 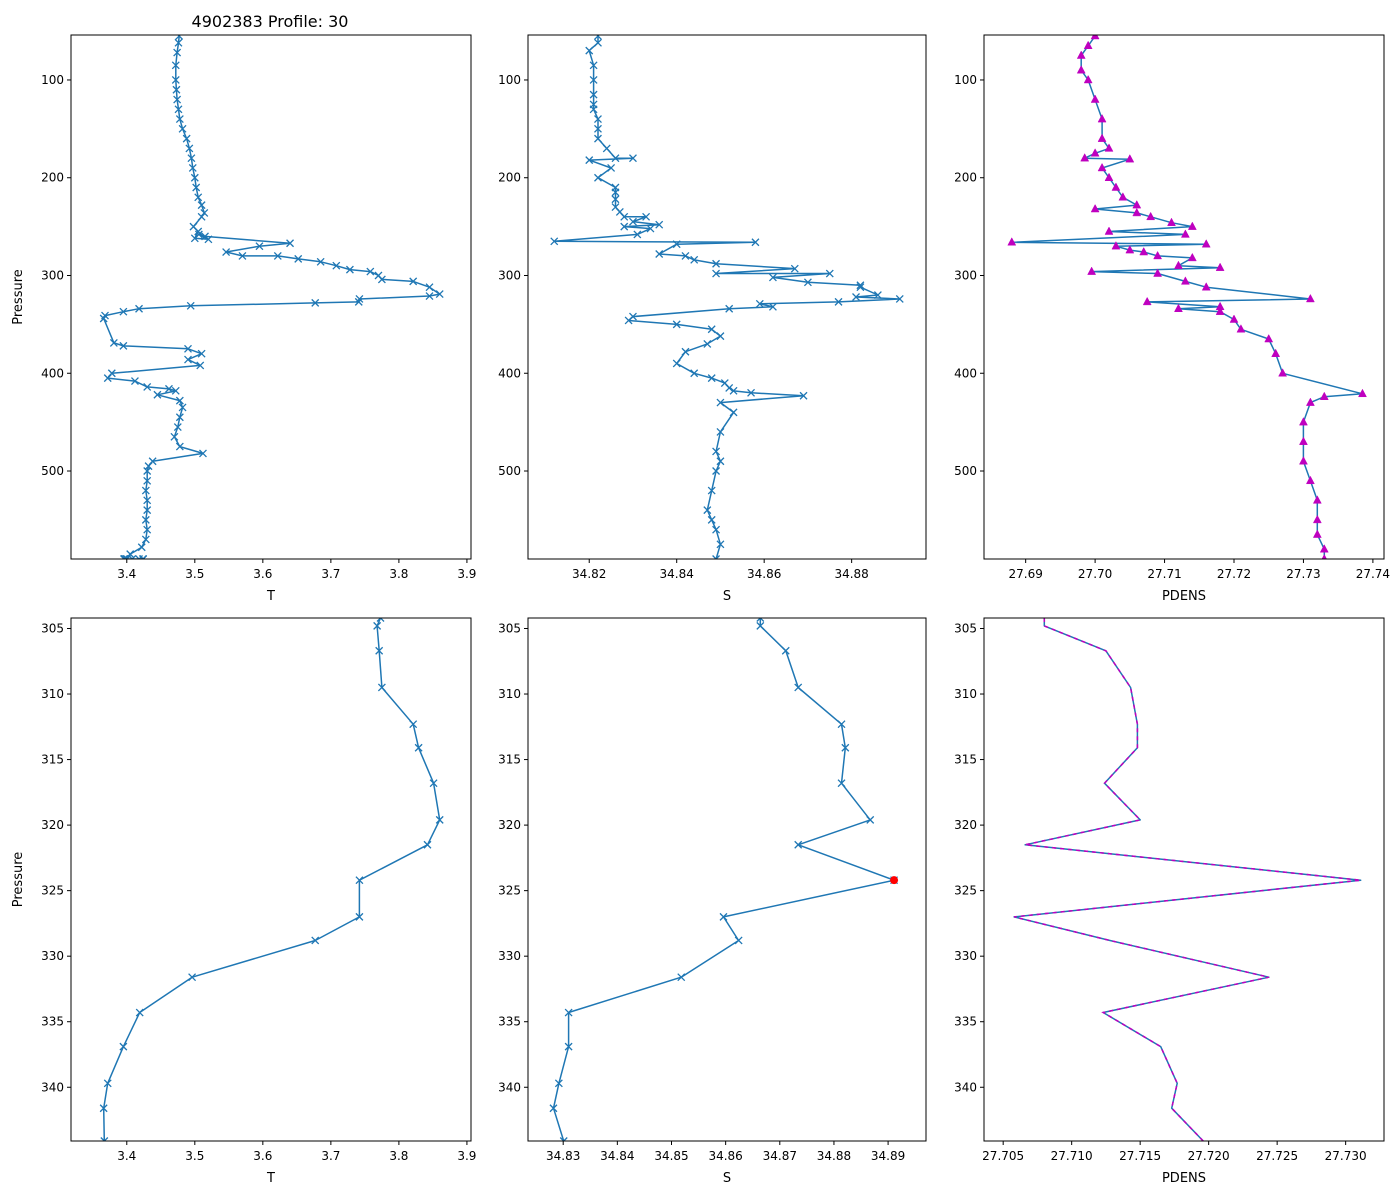 I want to click on x-tick-label: 34.84, so click(x=677, y=574).